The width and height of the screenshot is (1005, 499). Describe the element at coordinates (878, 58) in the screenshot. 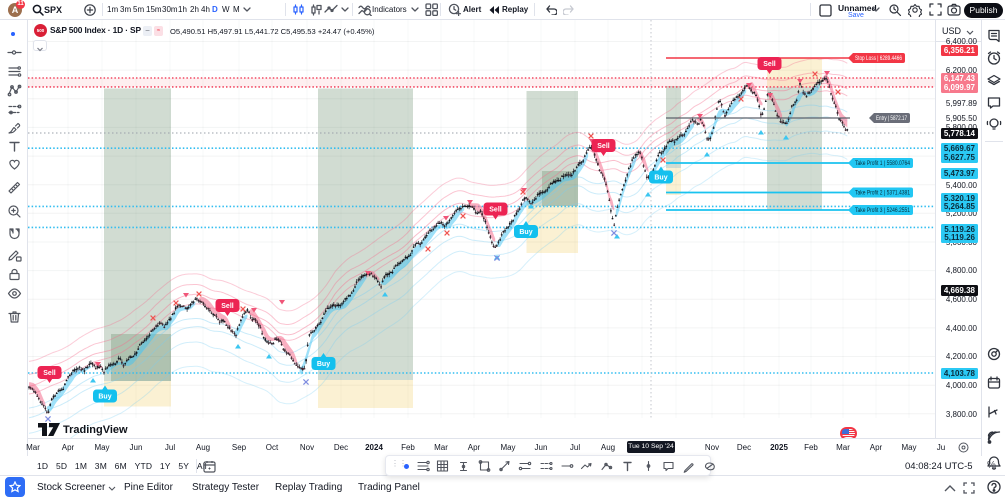

I see `svg-text: Stop Loss | 6289.4466` at that location.